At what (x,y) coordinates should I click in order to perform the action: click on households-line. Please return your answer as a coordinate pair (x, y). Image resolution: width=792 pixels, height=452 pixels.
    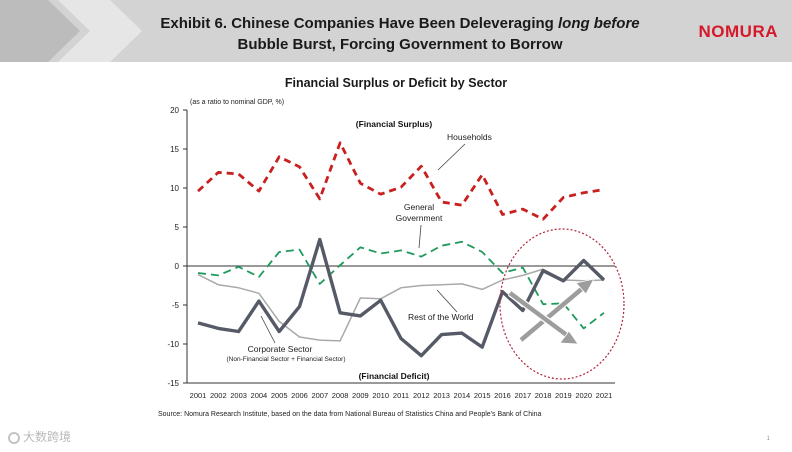
    Looking at the image, I should click on (401, 181).